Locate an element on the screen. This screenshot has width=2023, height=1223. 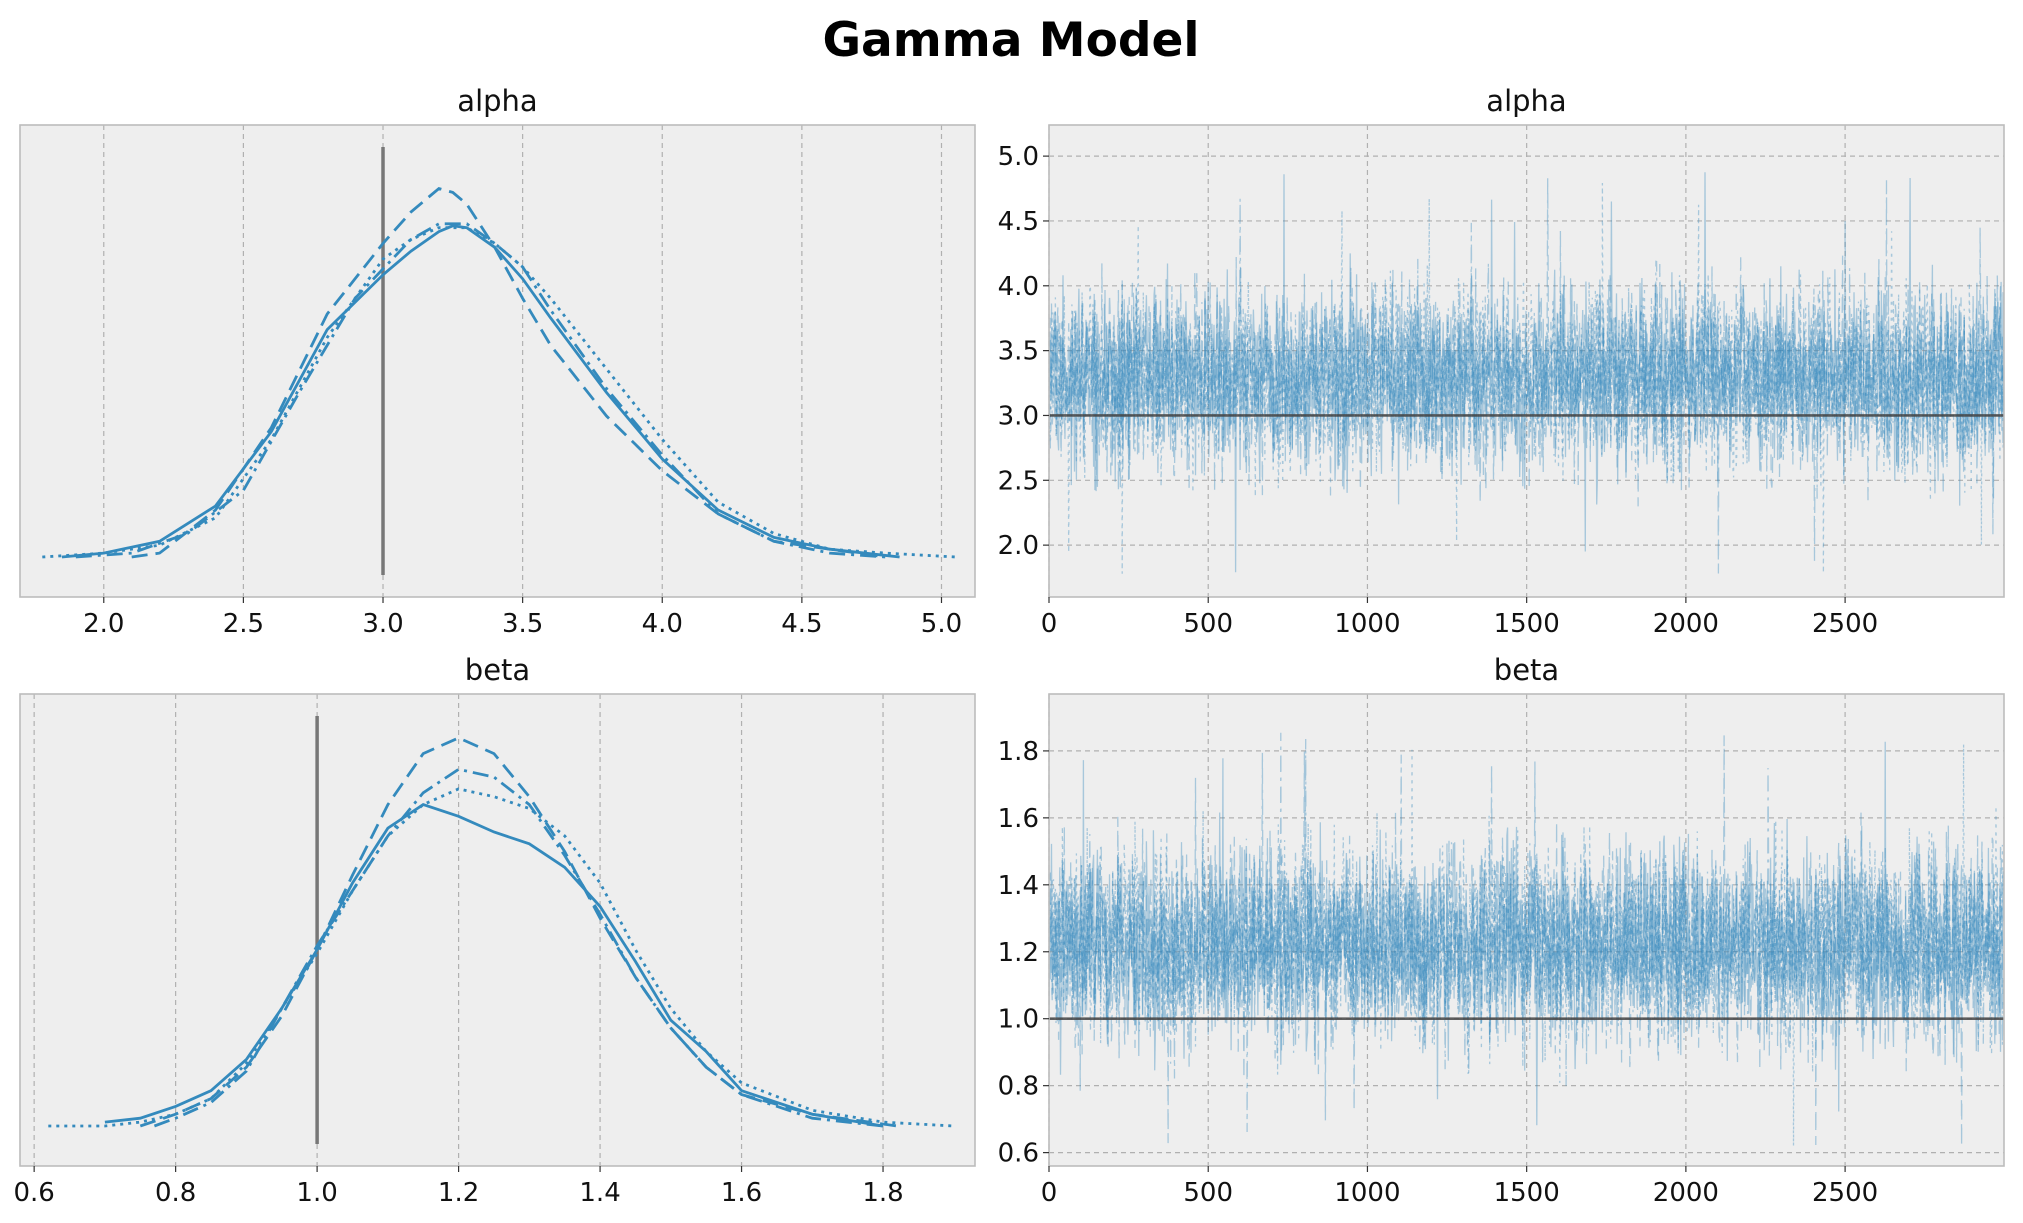
y-tick-label: 2.0 is located at coordinates (1018, 546).